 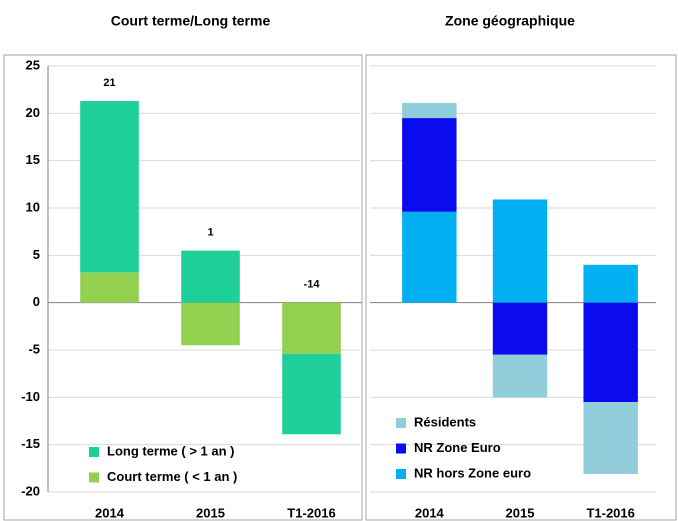 What do you see at coordinates (510, 21) in the screenshot?
I see `chart-title: Zone géographique` at bounding box center [510, 21].